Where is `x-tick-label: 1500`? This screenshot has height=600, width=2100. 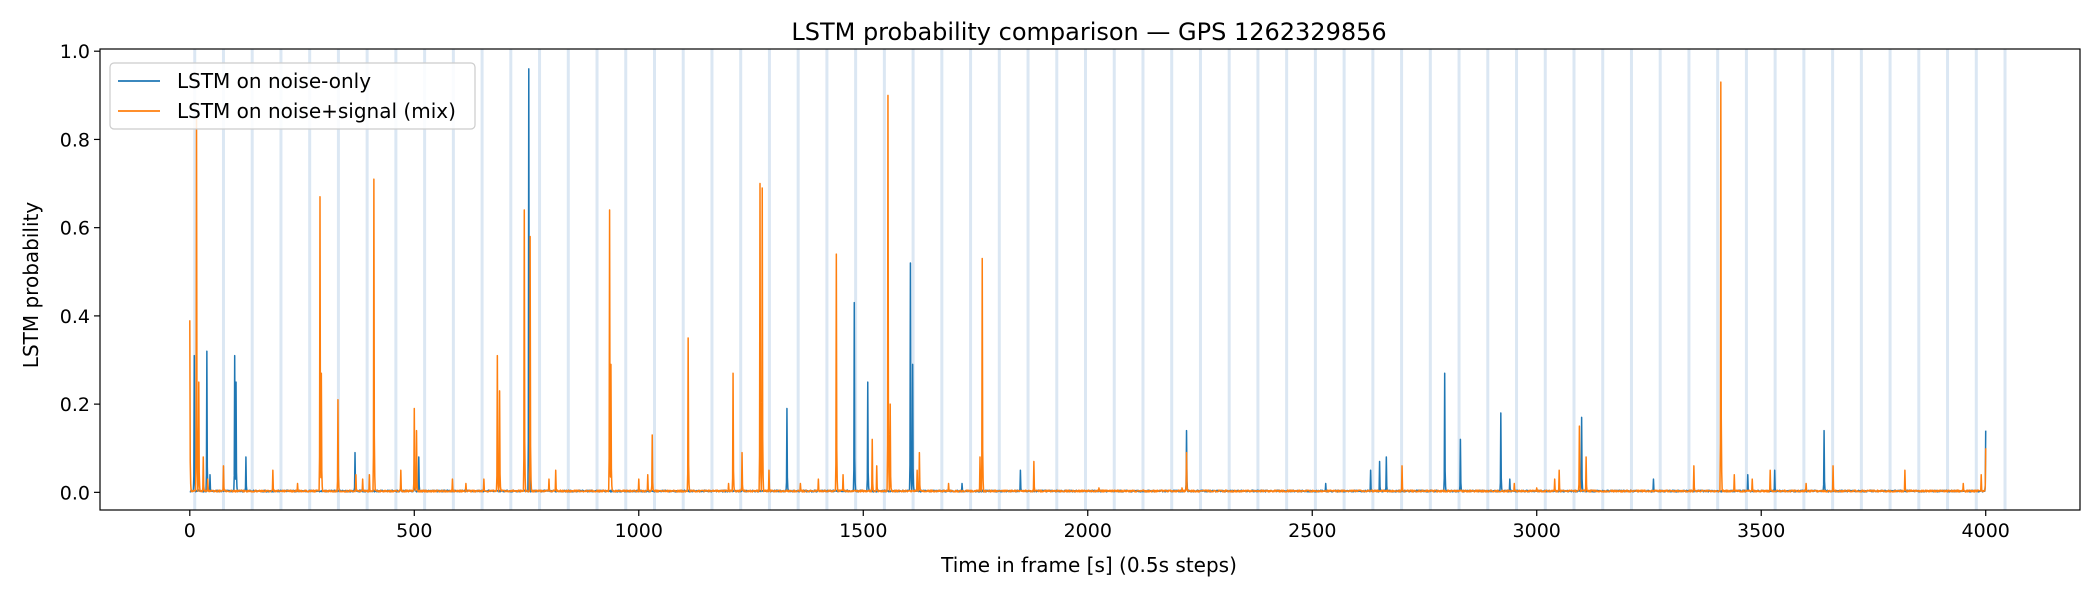
x-tick-label: 1500 is located at coordinates (863, 531).